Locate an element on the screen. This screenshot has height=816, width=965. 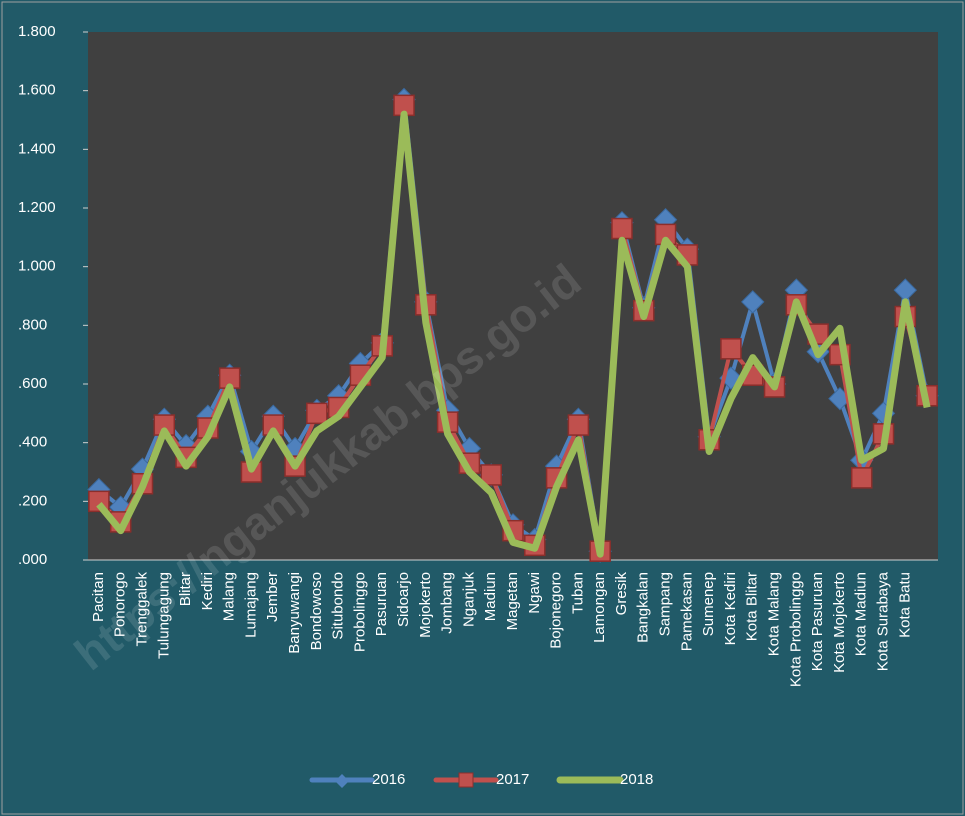
x-tick-label: Magetan is located at coordinates (512, 601).